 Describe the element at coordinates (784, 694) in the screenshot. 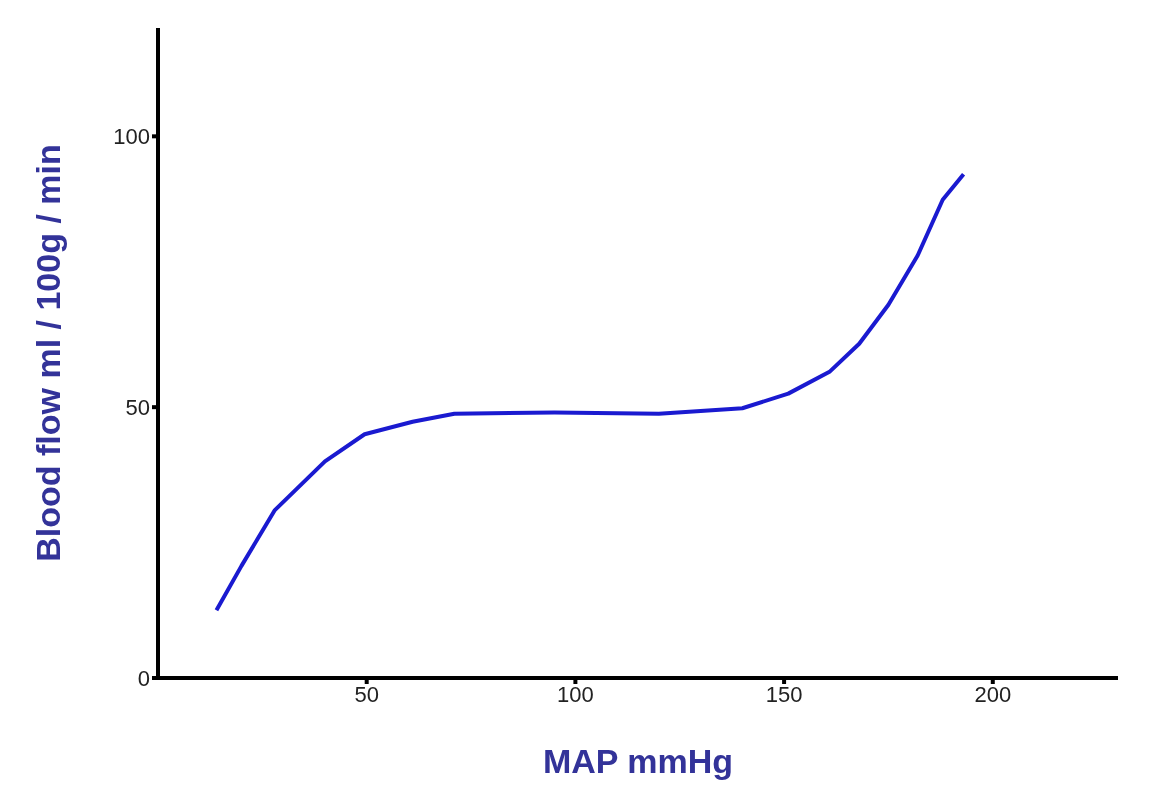

I see `x-tick-label: 150` at that location.